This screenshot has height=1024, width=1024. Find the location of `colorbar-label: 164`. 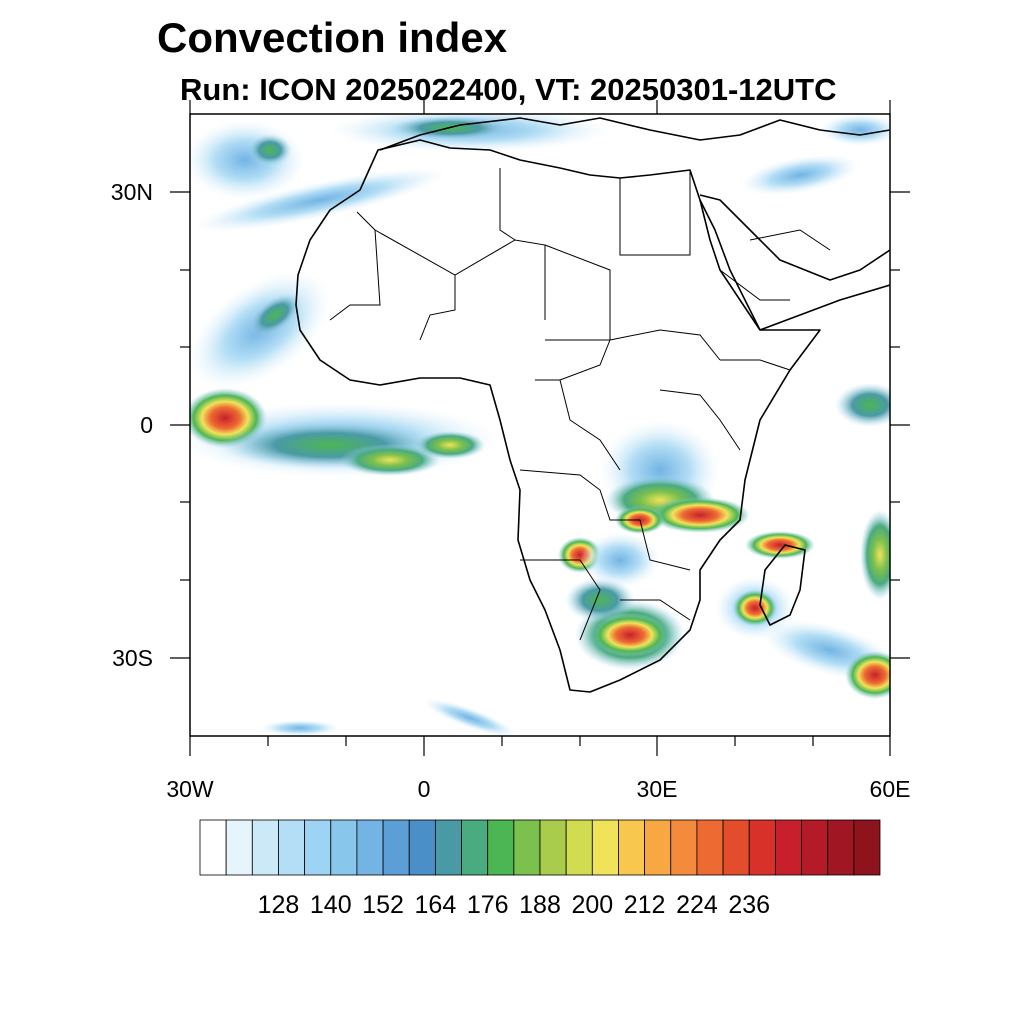

colorbar-label: 164 is located at coordinates (436, 905).